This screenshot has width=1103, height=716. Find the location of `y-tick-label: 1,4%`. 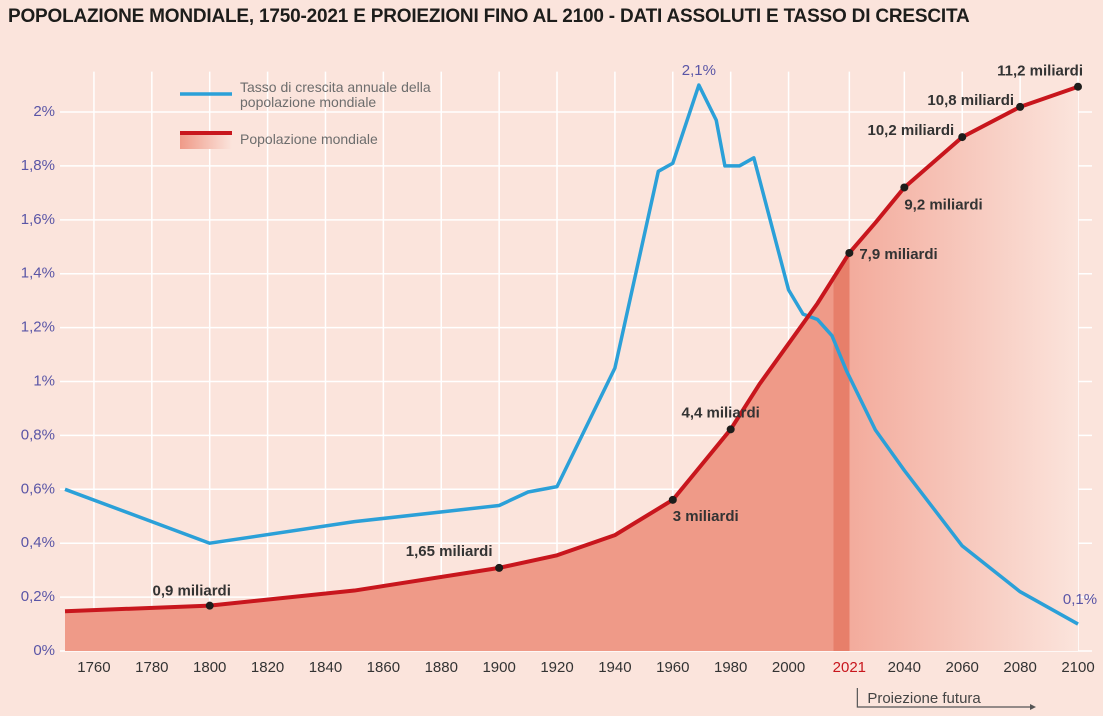

y-tick-label: 1,4% is located at coordinates (38, 273).